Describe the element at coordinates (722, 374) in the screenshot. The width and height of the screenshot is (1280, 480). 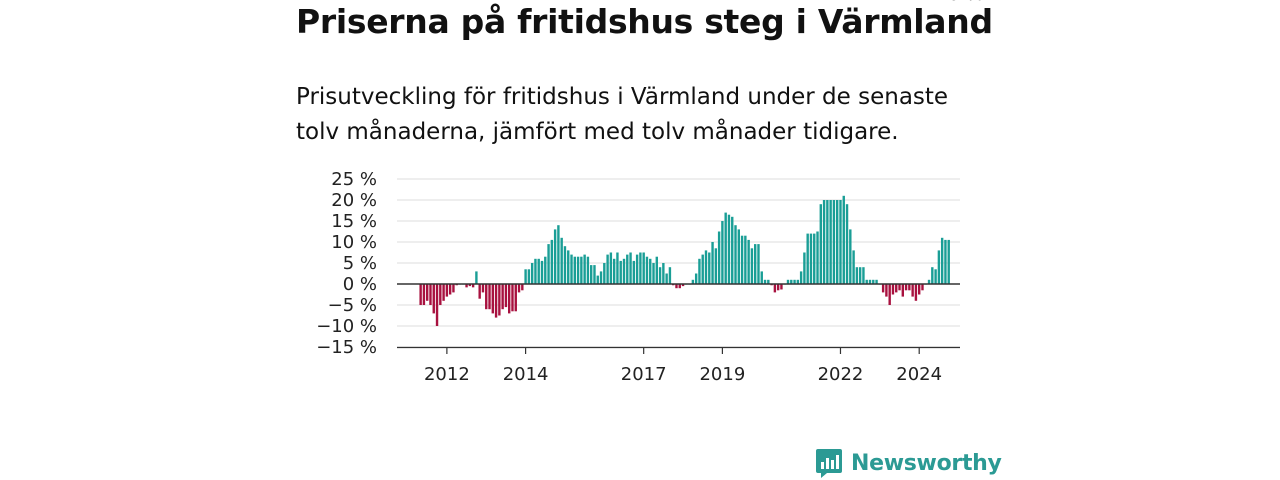
I see `x-tick-label: 2019` at that location.